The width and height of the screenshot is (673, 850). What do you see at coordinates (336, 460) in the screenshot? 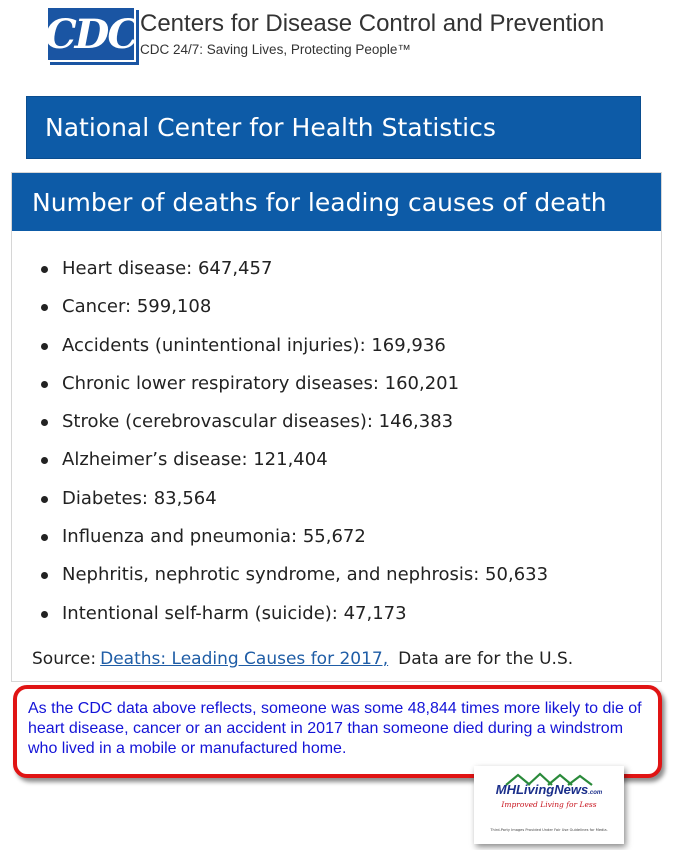
I see `list-item: Alzheimer’s disease: 121,404` at bounding box center [336, 460].